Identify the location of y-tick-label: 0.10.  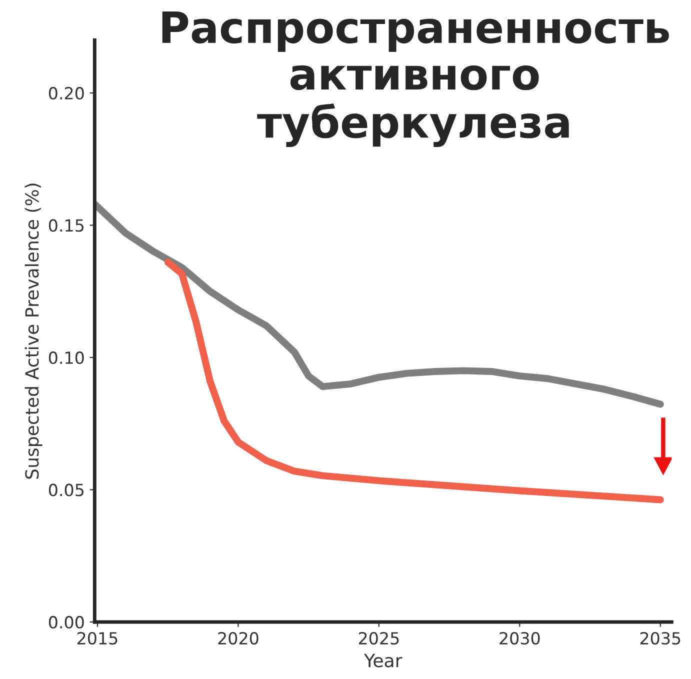
(66, 357).